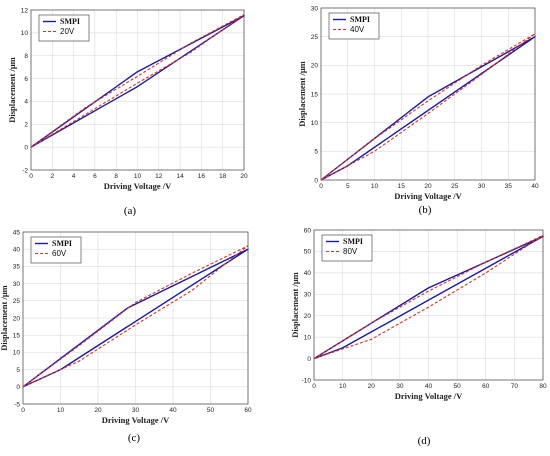  Describe the element at coordinates (17, 232) in the screenshot. I see `y-tick-label: 45` at that location.